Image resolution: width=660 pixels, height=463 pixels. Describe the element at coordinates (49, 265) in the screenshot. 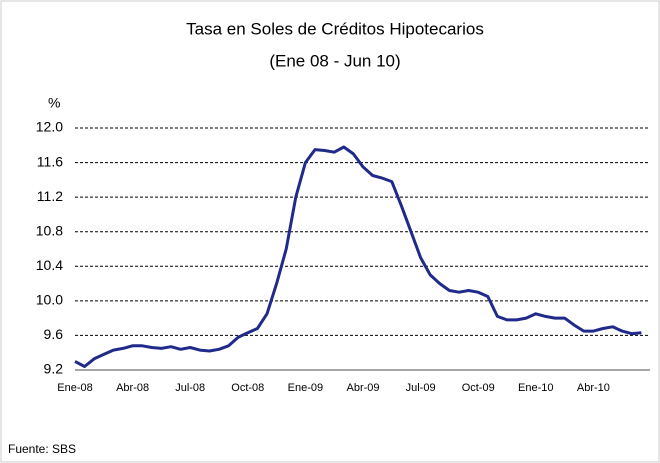

I see `y-tick-label: 10.4` at that location.